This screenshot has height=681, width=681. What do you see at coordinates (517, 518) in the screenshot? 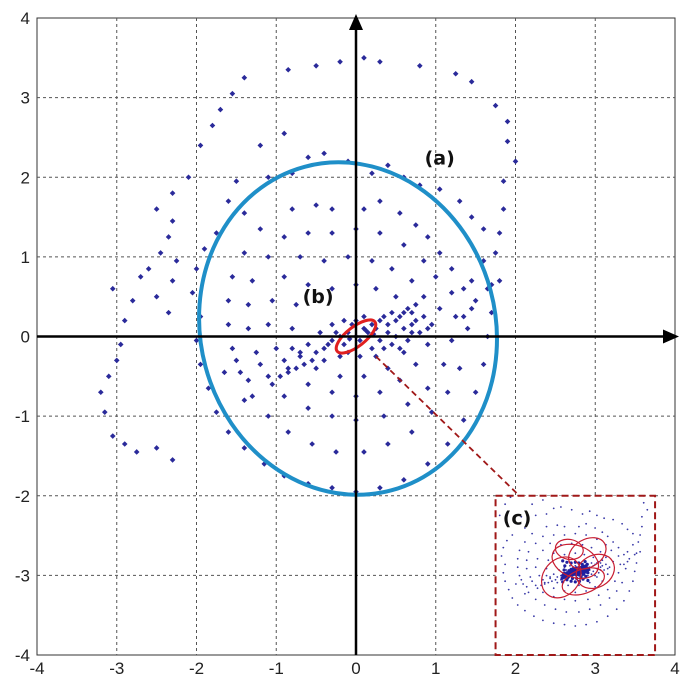
I see `annotation-c: (c)` at bounding box center [517, 518].